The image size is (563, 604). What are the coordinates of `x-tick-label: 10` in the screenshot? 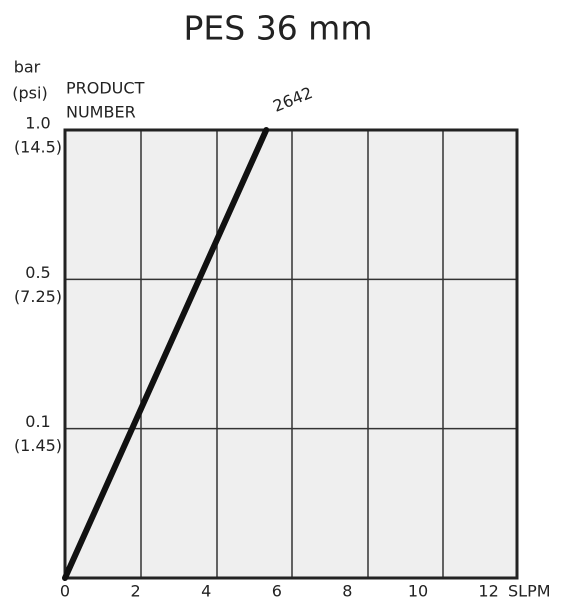 It's located at (418, 591).